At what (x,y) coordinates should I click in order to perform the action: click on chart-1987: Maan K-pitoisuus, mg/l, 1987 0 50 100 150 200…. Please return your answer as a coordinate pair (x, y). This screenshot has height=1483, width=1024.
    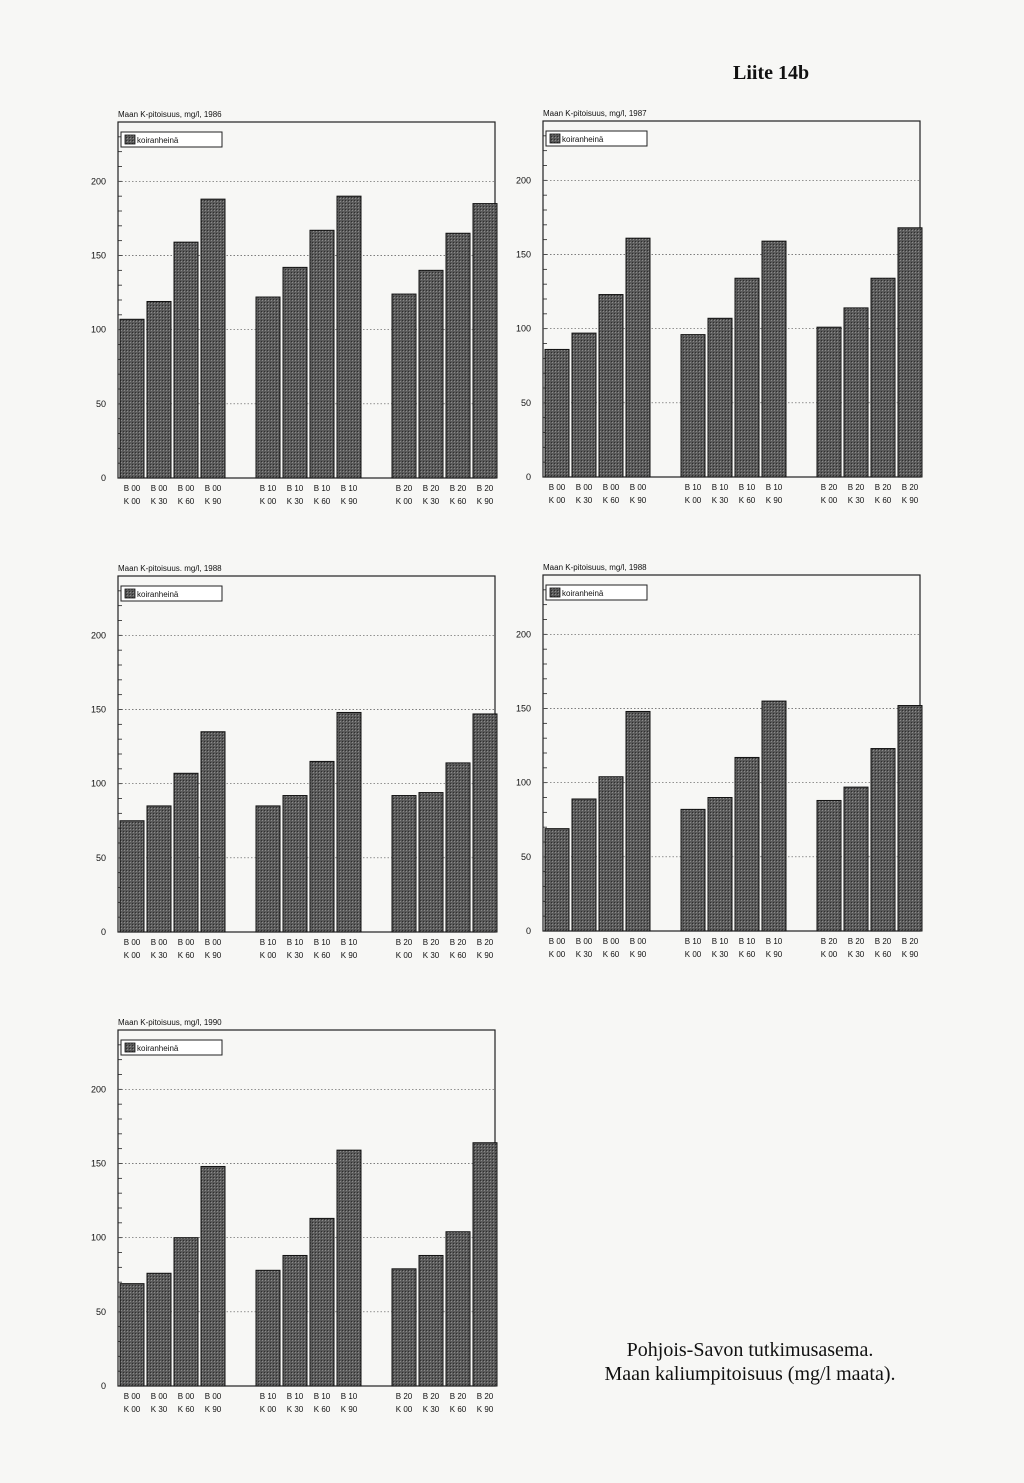
    Looking at the image, I should click on (730, 316).